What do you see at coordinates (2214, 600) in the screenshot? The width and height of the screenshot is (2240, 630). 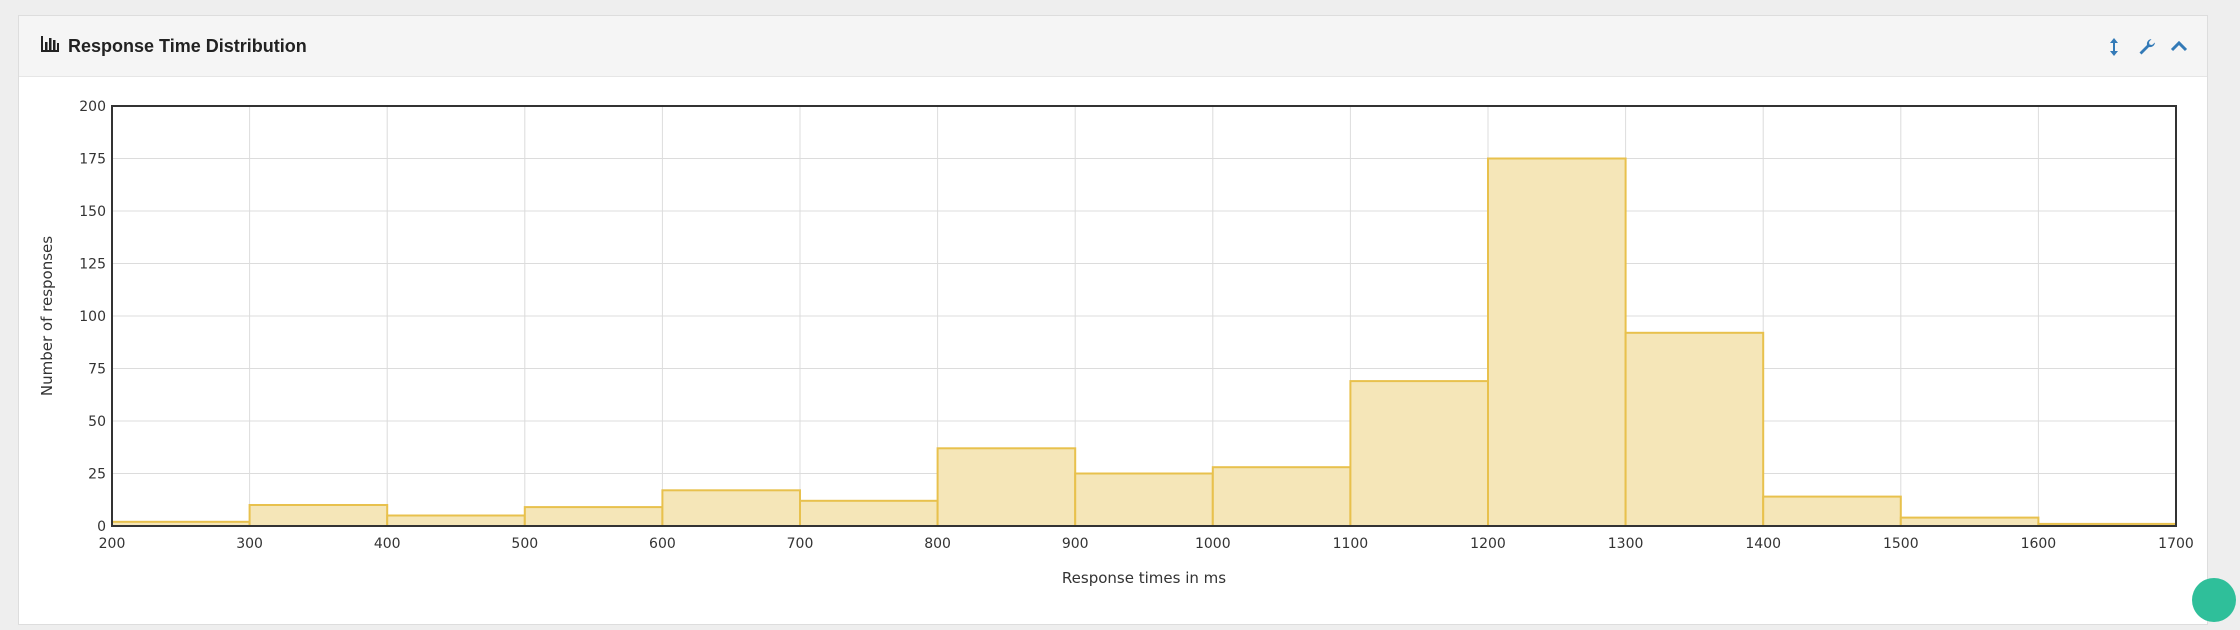 I see `floating-help-badge` at bounding box center [2214, 600].